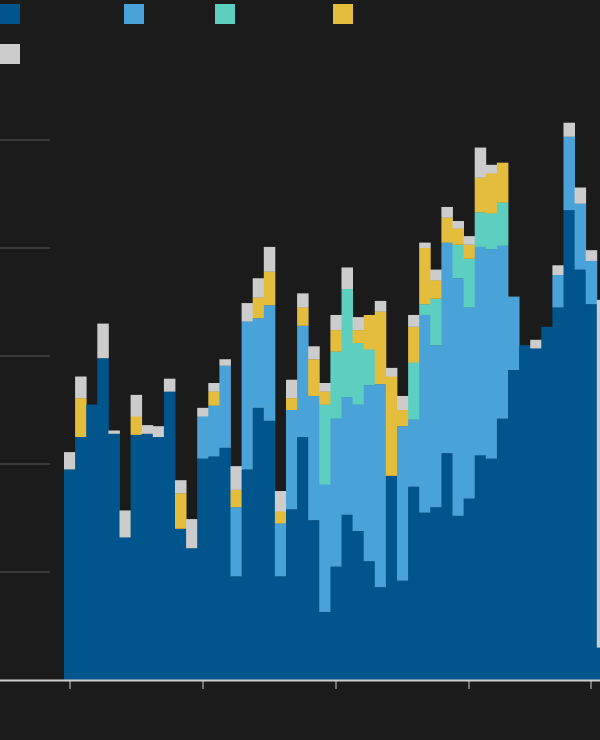 Image resolution: width=600 pixels, height=740 pixels. I want to click on legend, so click(176, 34).